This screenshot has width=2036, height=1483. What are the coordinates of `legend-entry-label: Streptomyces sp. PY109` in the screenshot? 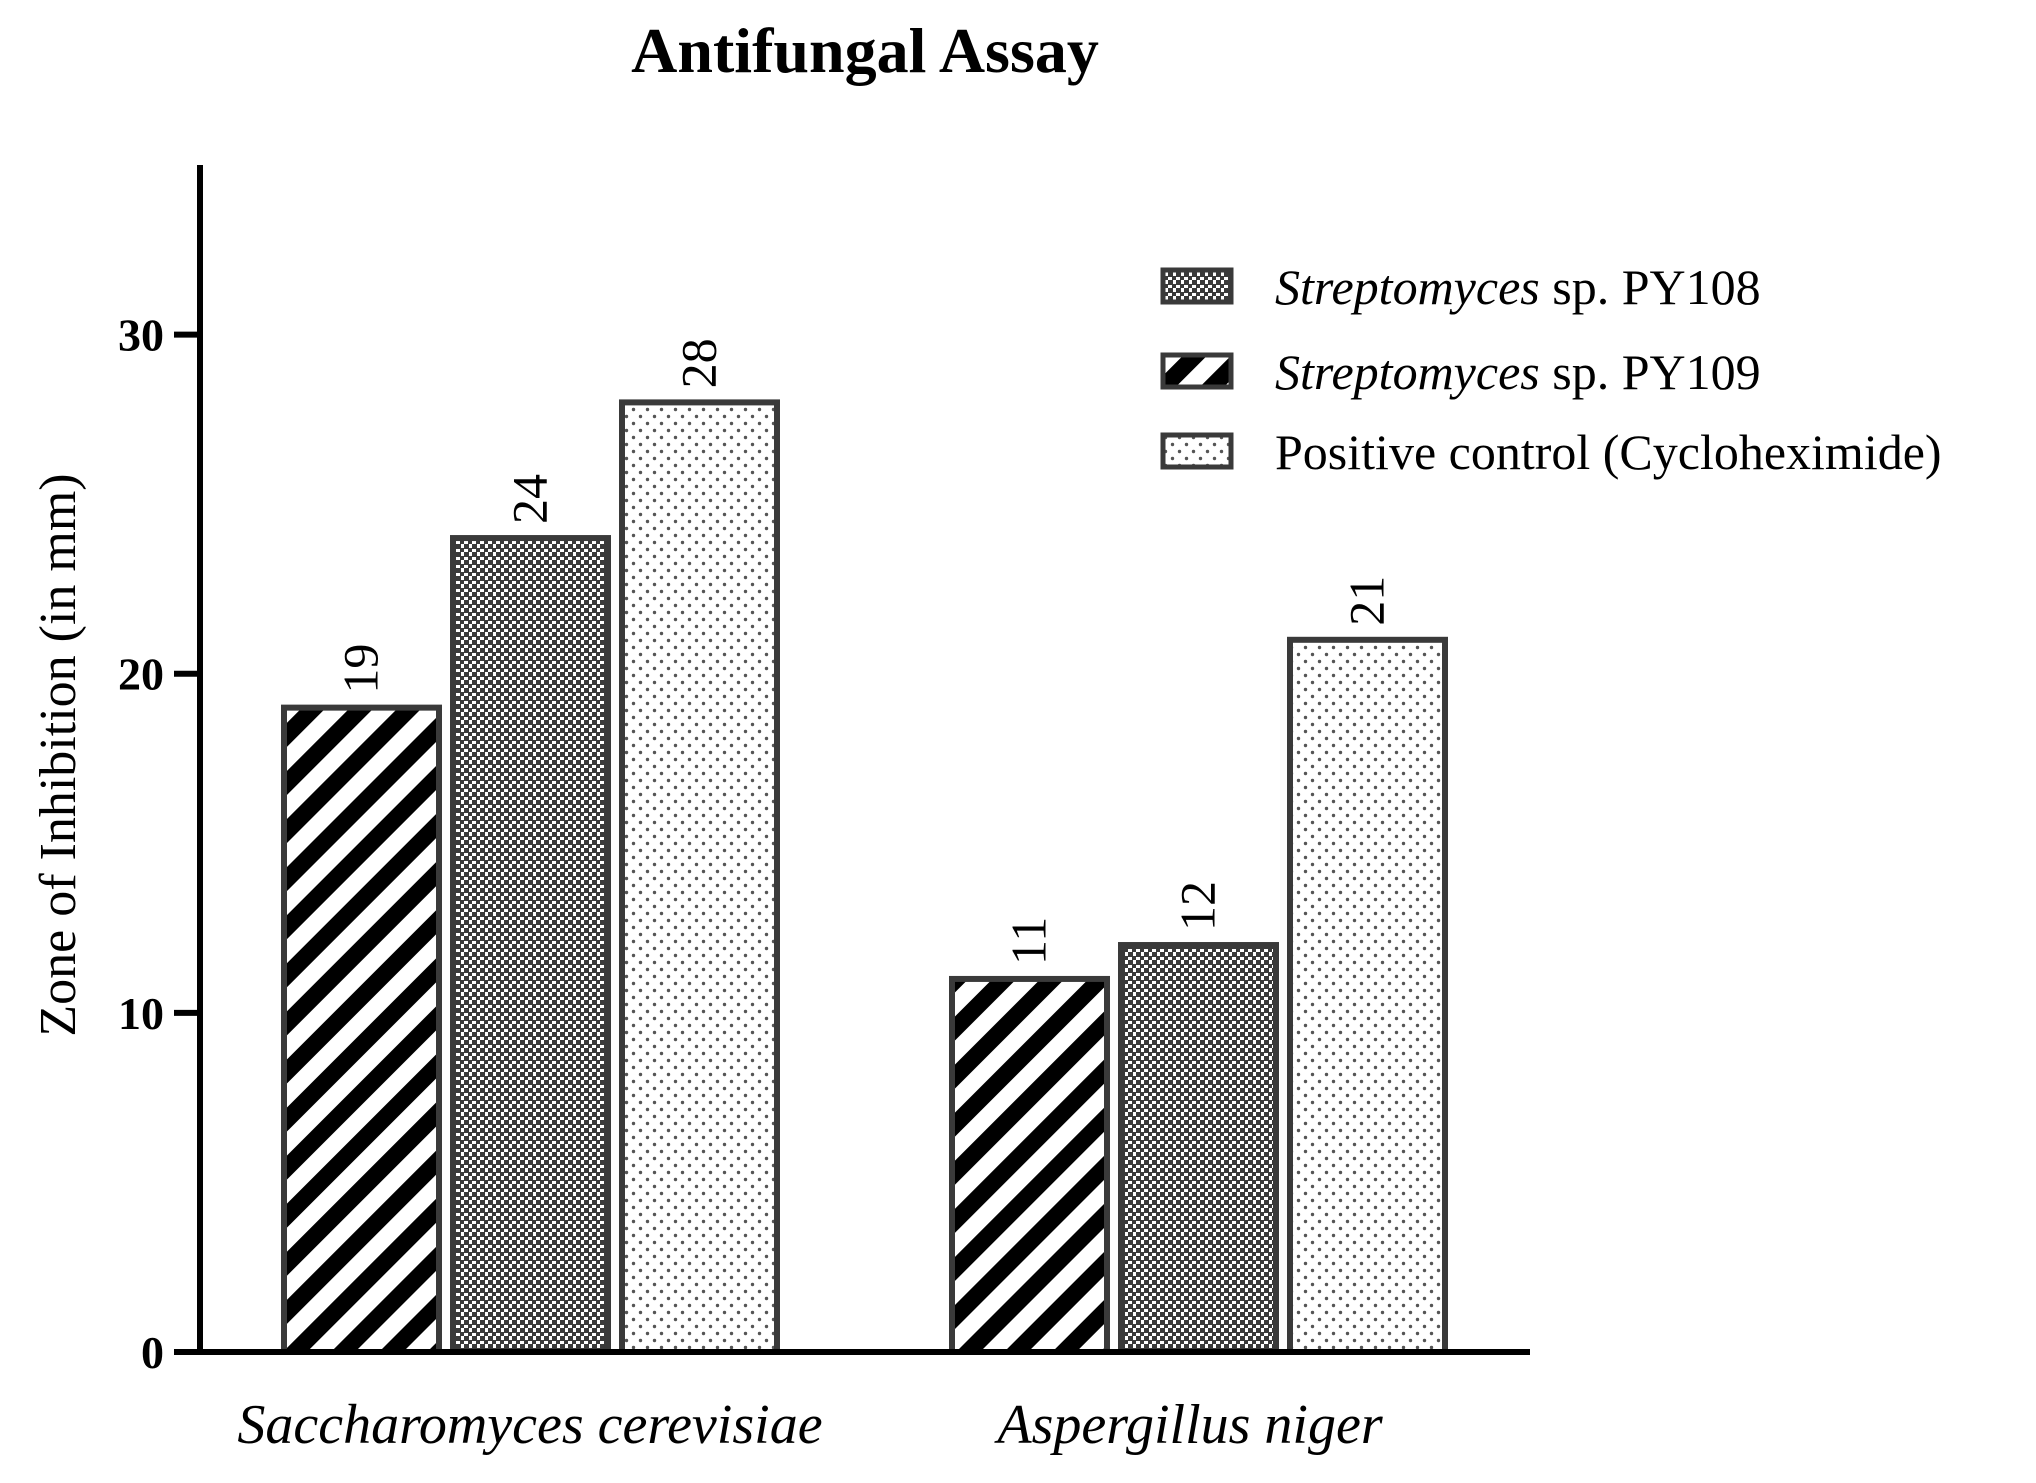 It's located at (1518, 372).